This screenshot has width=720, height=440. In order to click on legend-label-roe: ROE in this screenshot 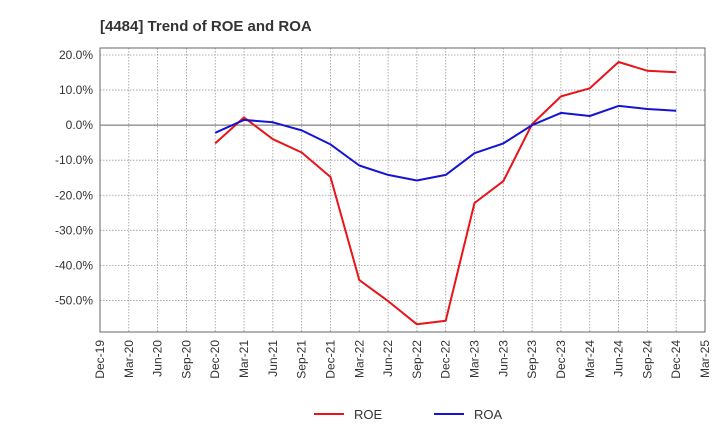, I will do `click(368, 414)`.